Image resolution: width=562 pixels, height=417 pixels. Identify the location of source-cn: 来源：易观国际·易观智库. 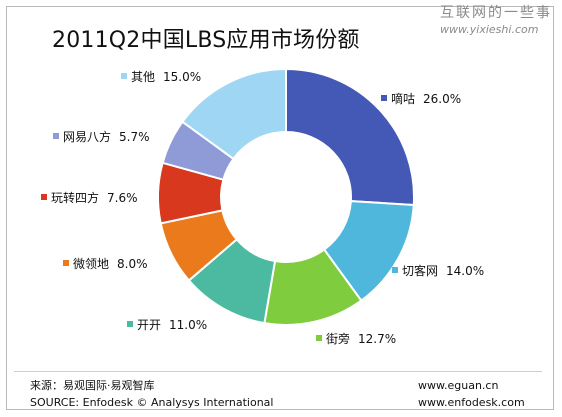
(92, 385).